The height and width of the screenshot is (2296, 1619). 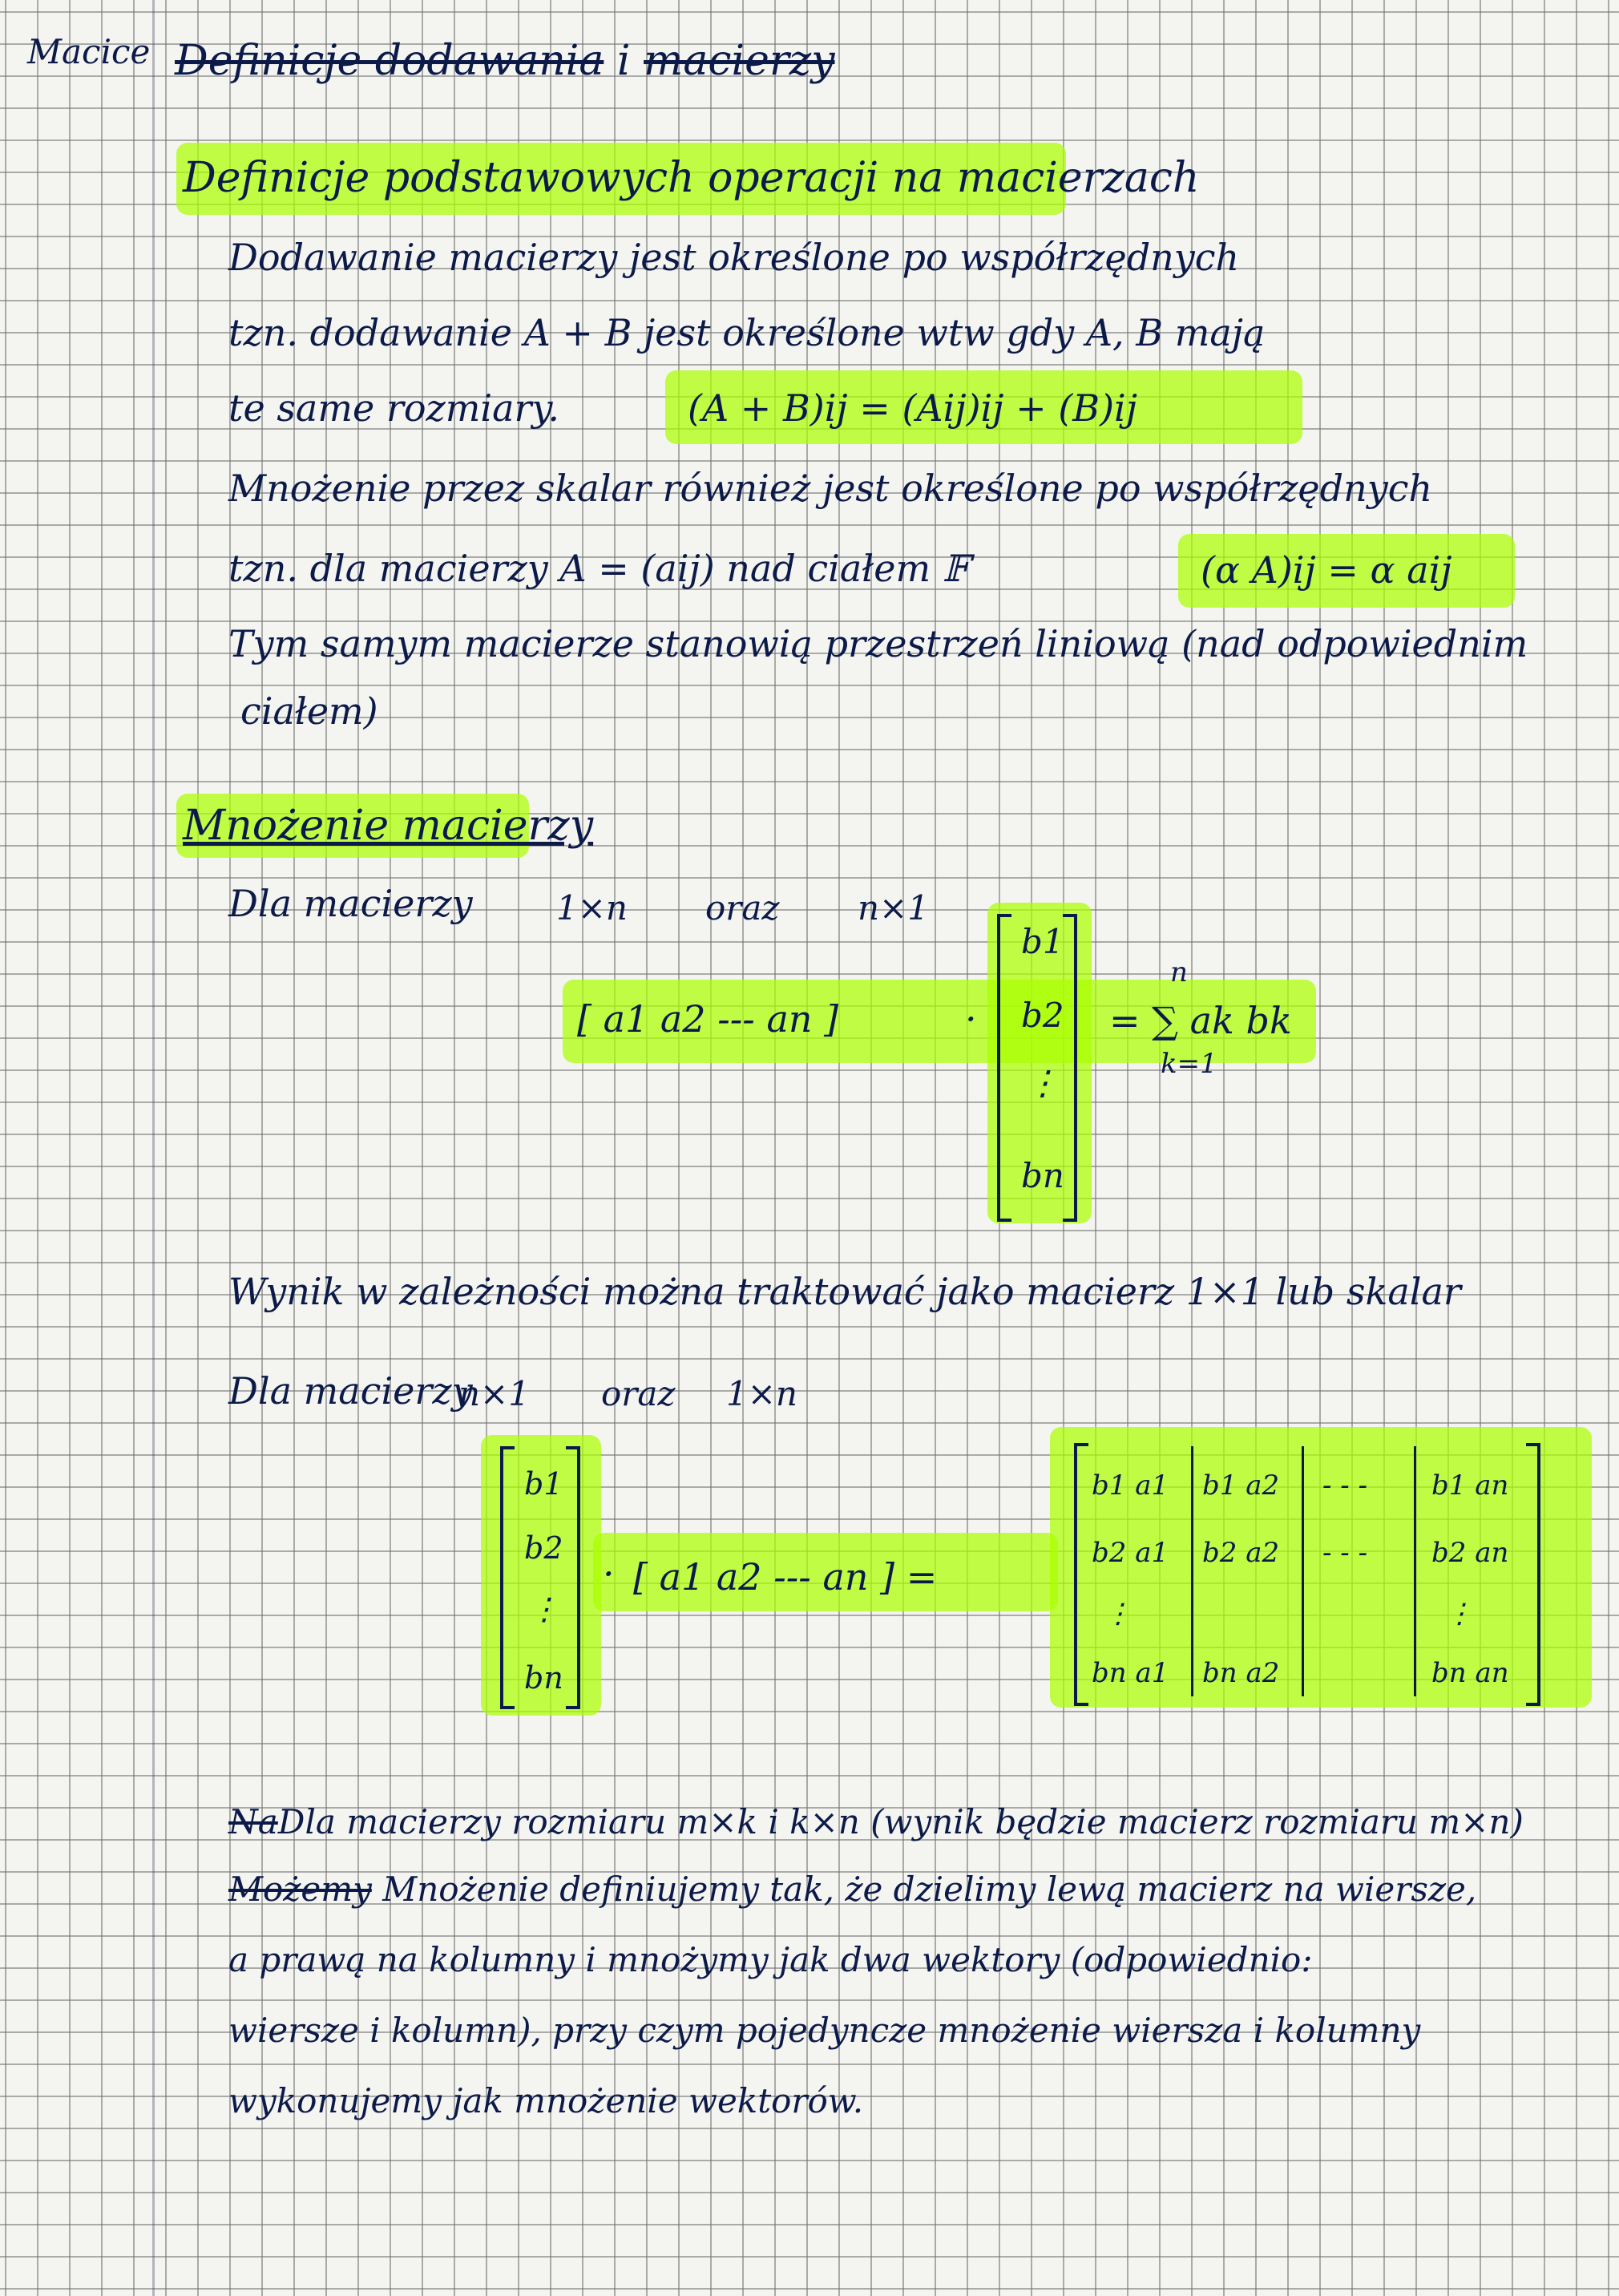 I want to click on mult-line2-dim2: 1×n, so click(x=761, y=1393).